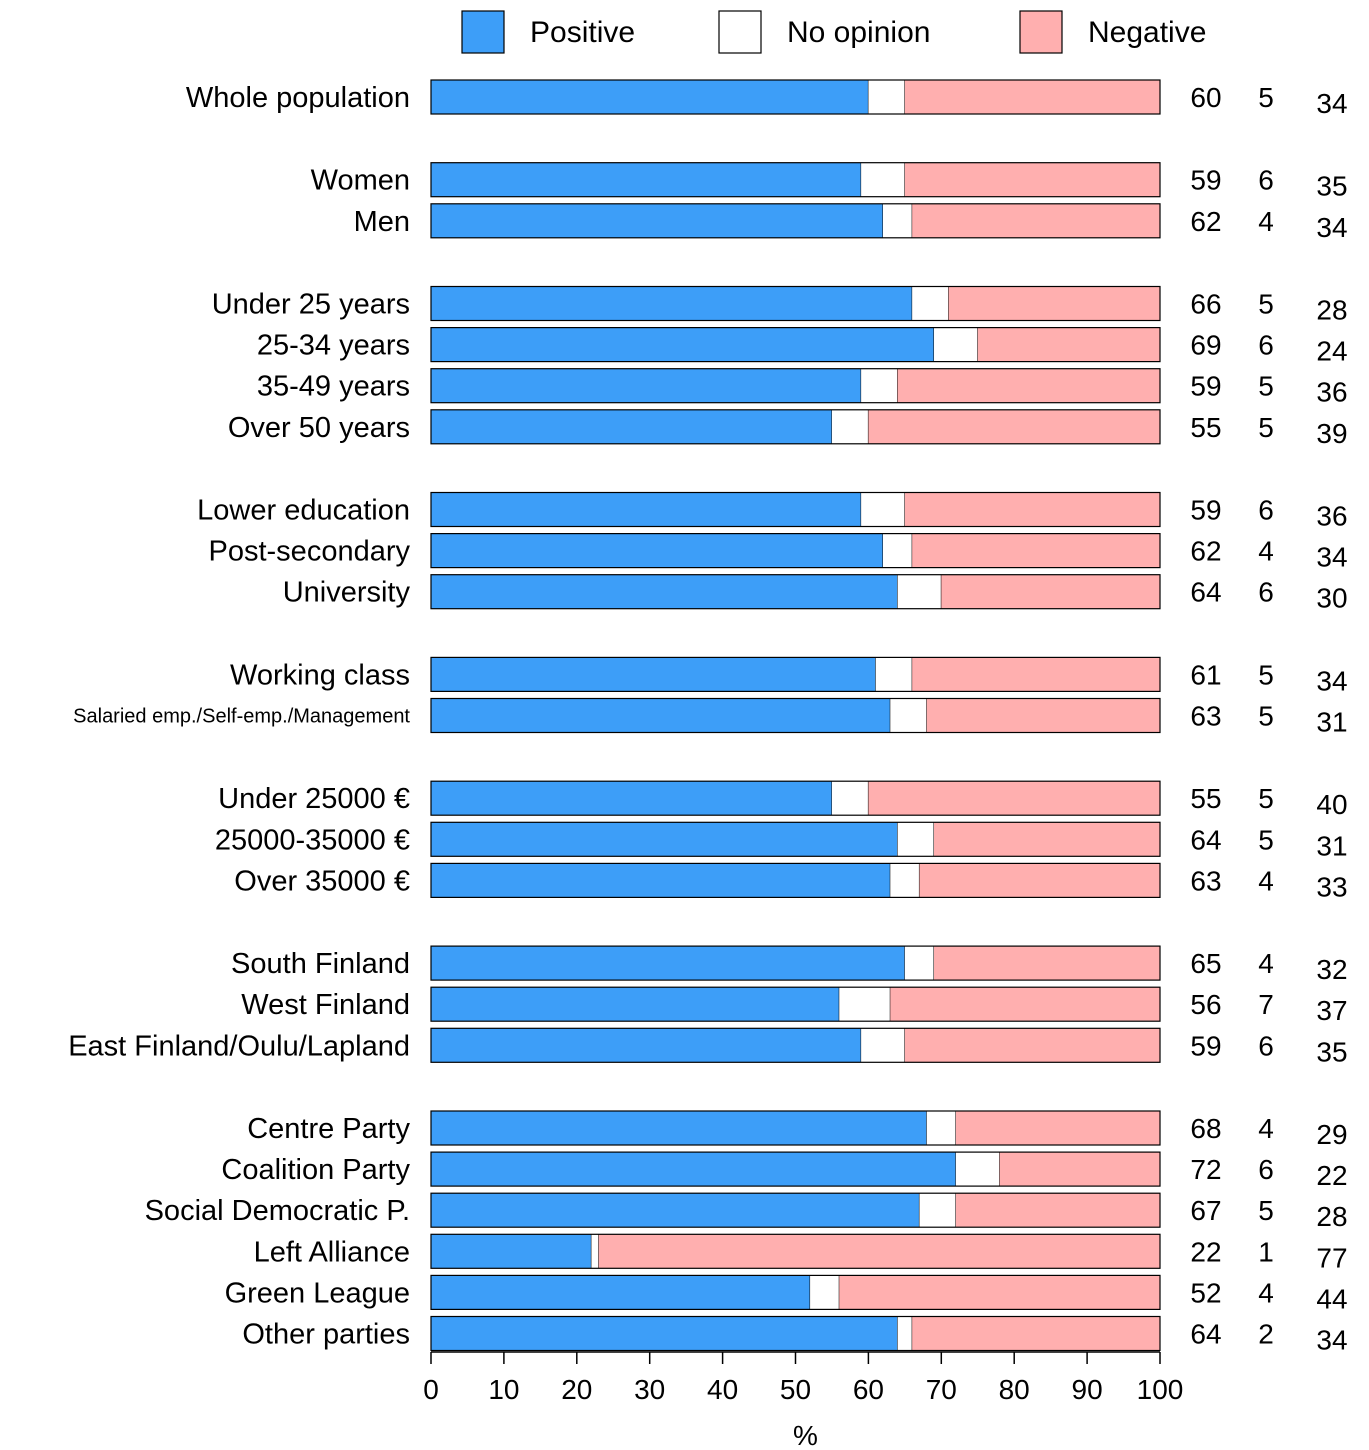  Describe the element at coordinates (1331, 1134) in the screenshot. I see `value-label-negative: 29` at that location.